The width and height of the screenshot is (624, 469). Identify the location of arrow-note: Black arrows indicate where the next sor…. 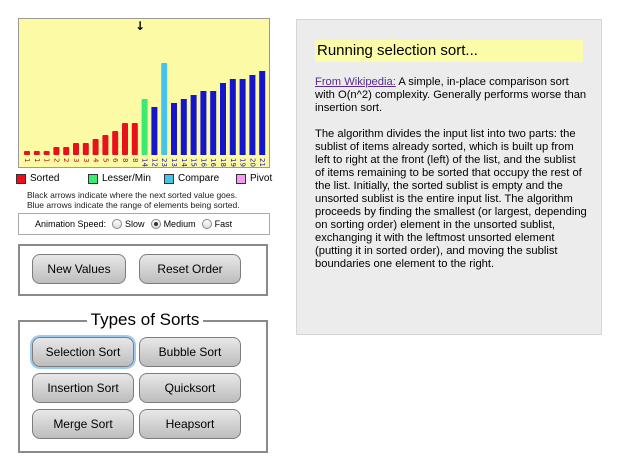
(152, 200).